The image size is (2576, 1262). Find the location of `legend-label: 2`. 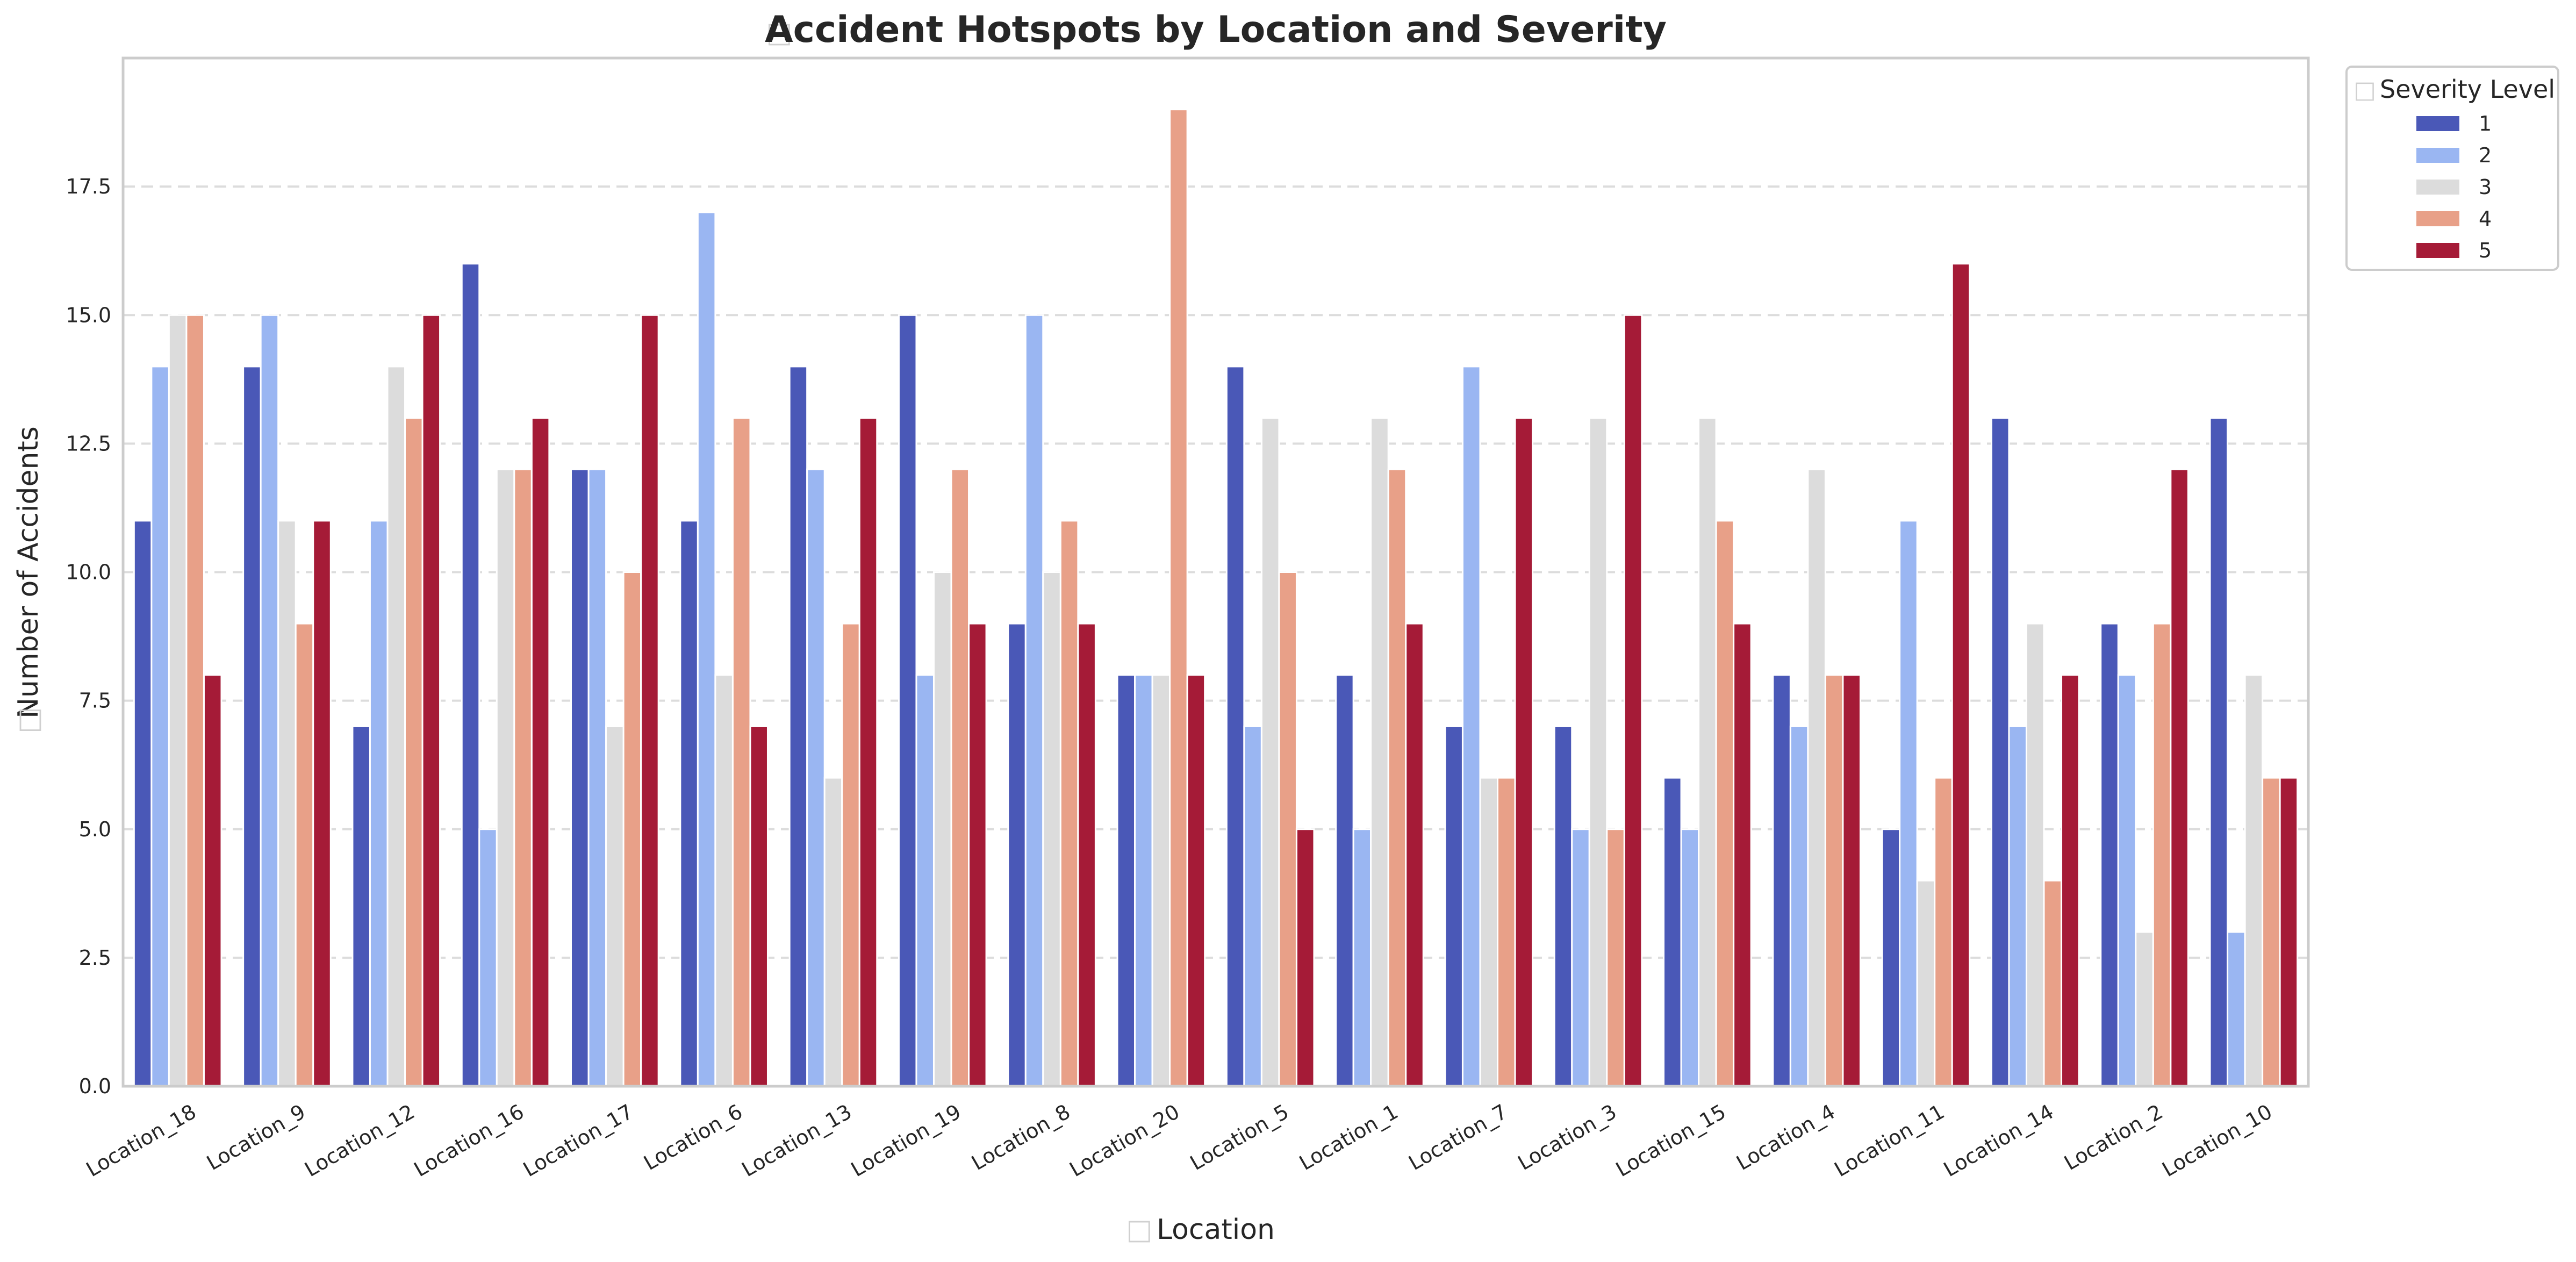

legend-label: 2 is located at coordinates (2485, 155).